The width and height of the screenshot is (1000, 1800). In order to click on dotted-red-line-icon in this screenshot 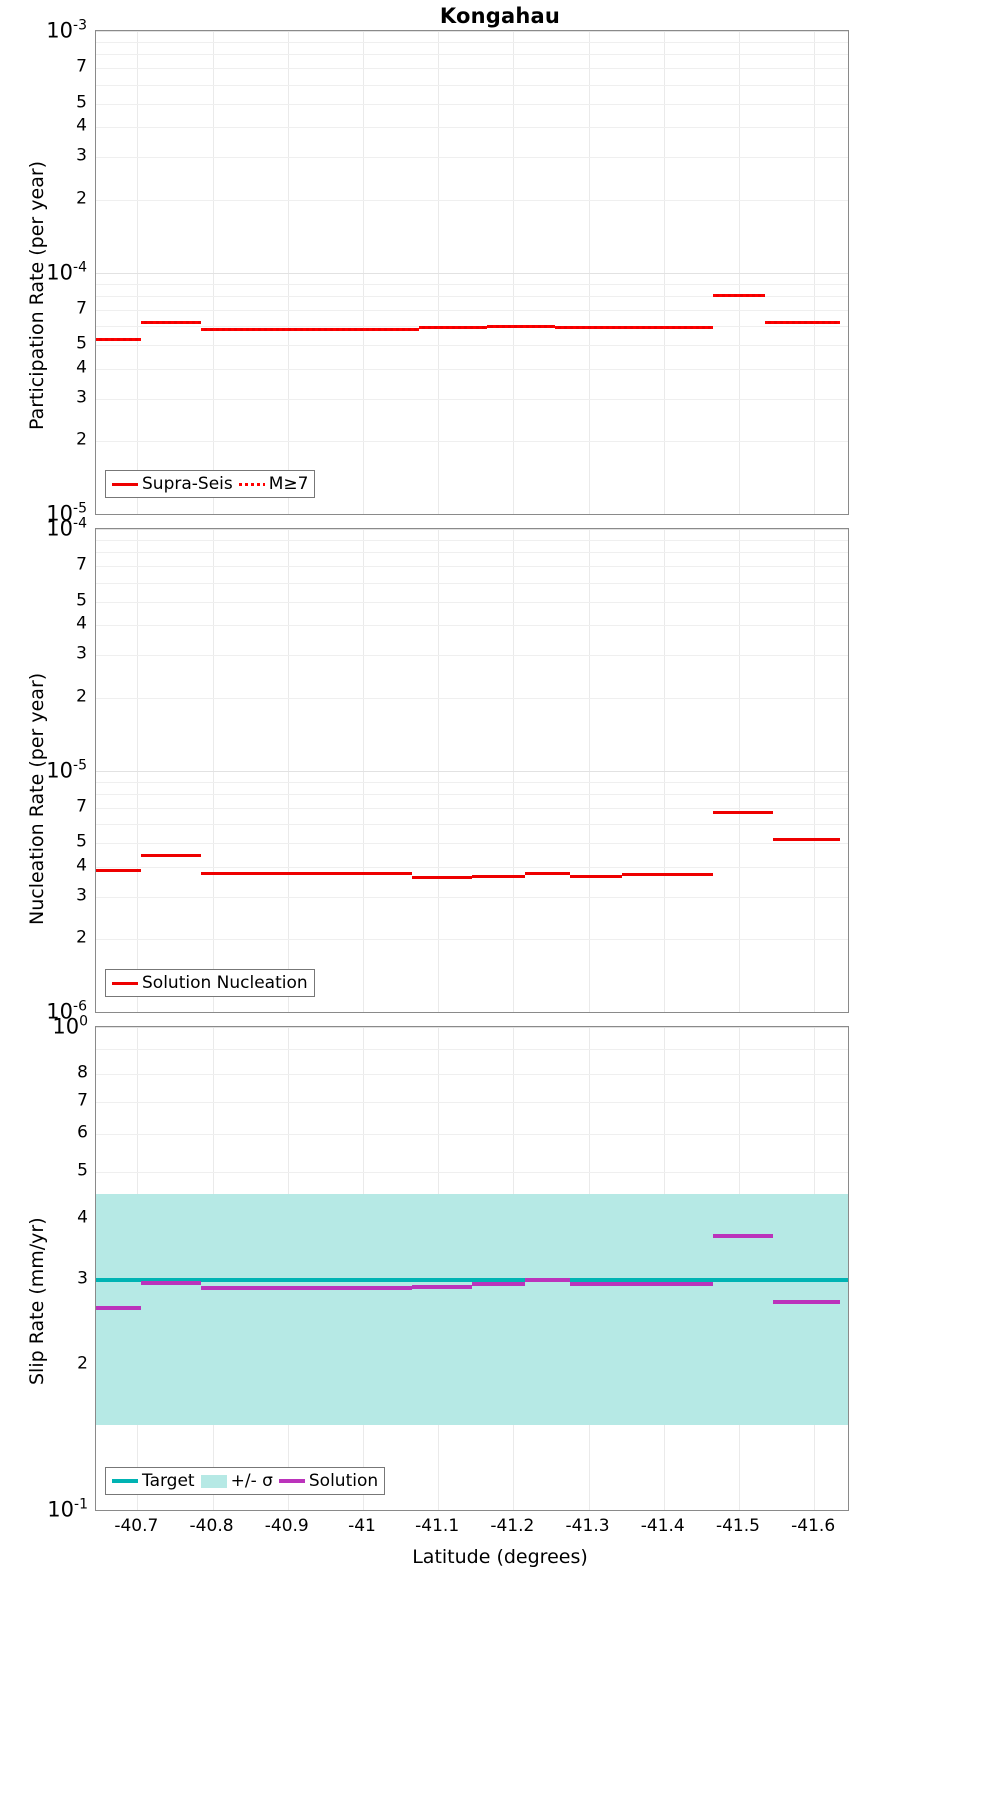, I will do `click(251, 484)`.